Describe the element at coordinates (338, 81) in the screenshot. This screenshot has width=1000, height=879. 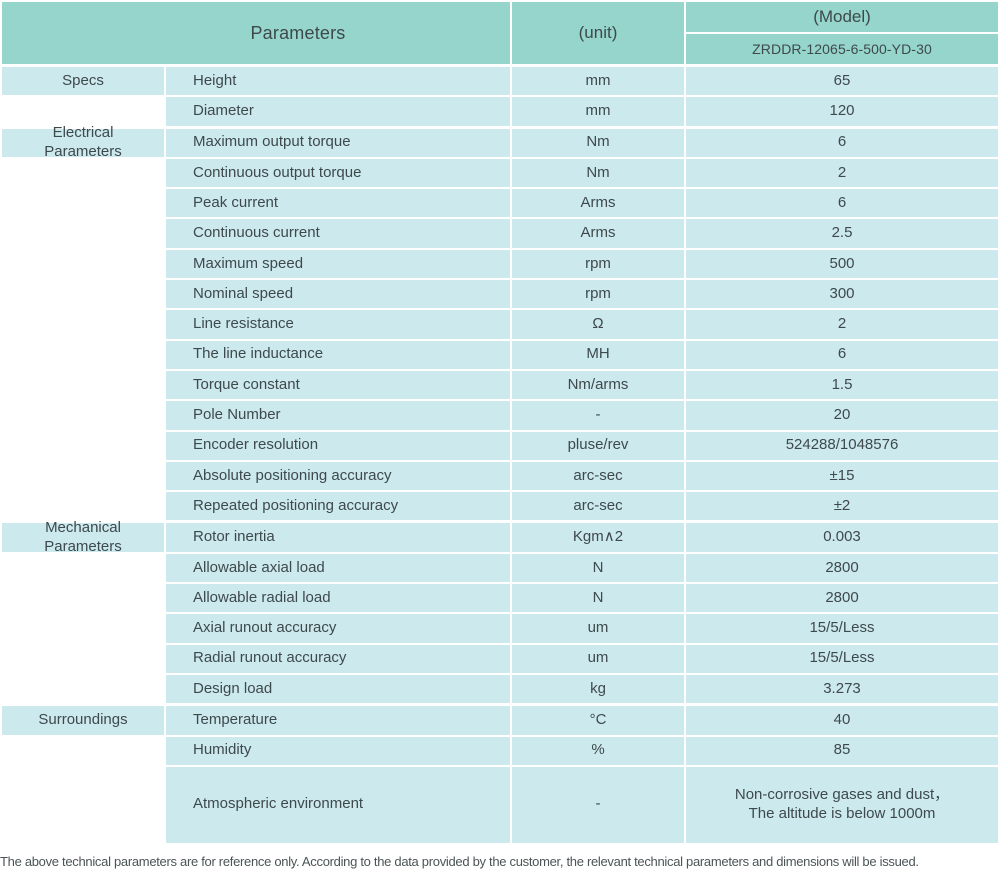
I see `param-cell: Height` at that location.